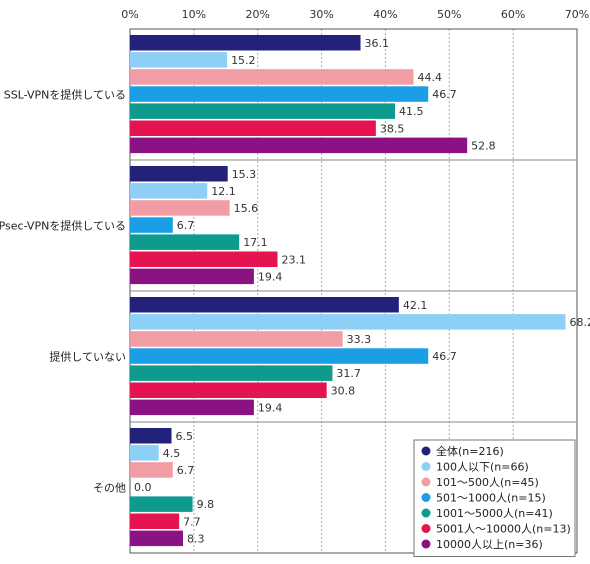 Image resolution: width=590 pixels, height=564 pixels. I want to click on legend-label: 501～1000人(n=15), so click(491, 498).